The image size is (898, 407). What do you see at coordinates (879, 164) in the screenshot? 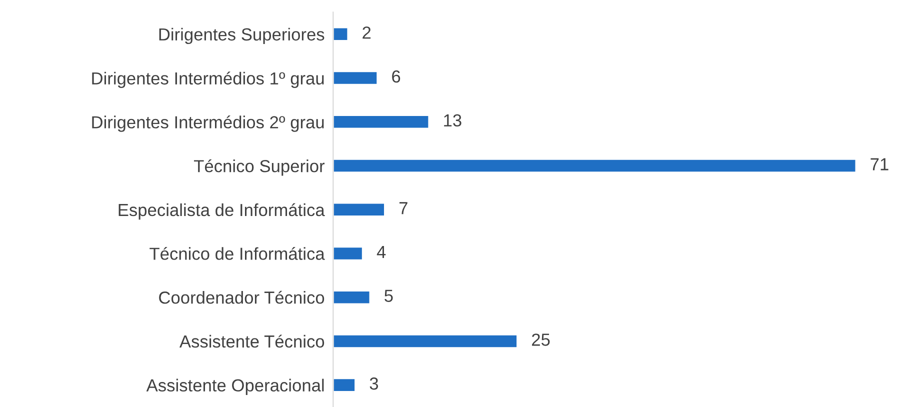
I see `data-label: 71` at bounding box center [879, 164].